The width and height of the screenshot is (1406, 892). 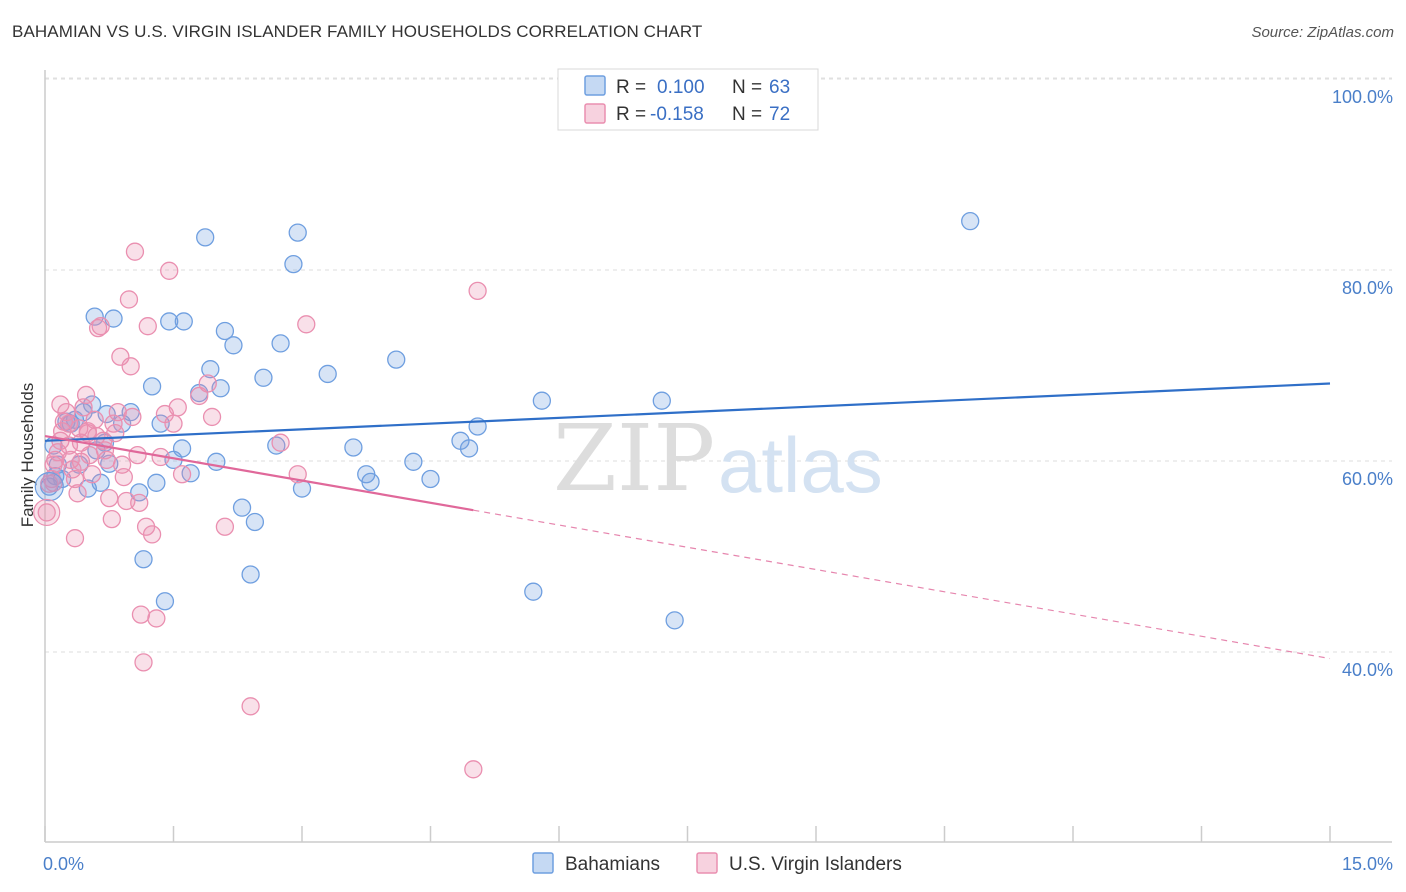 I want to click on x-tick-label: 0.0%, so click(x=63, y=864).